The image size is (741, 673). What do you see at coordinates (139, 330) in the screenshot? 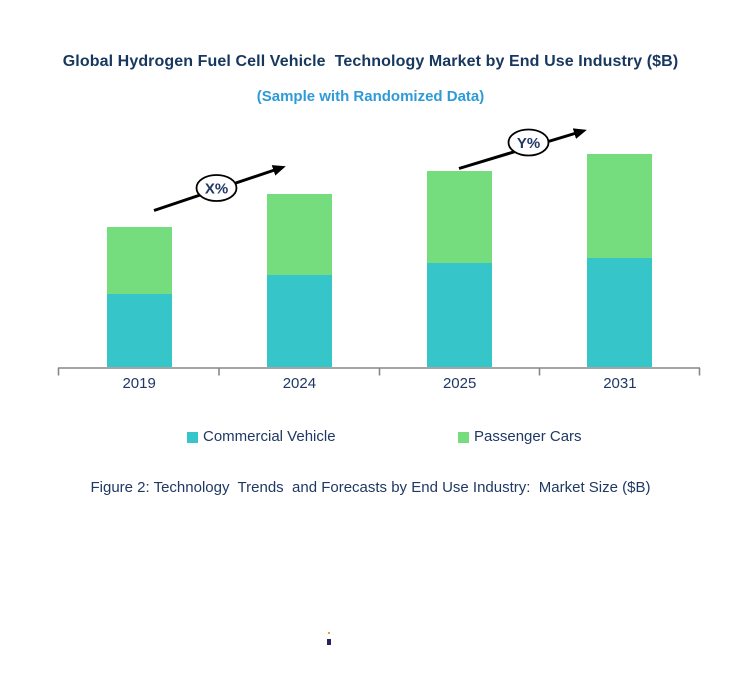
I see `bar-2019-commercial-vehicle` at bounding box center [139, 330].